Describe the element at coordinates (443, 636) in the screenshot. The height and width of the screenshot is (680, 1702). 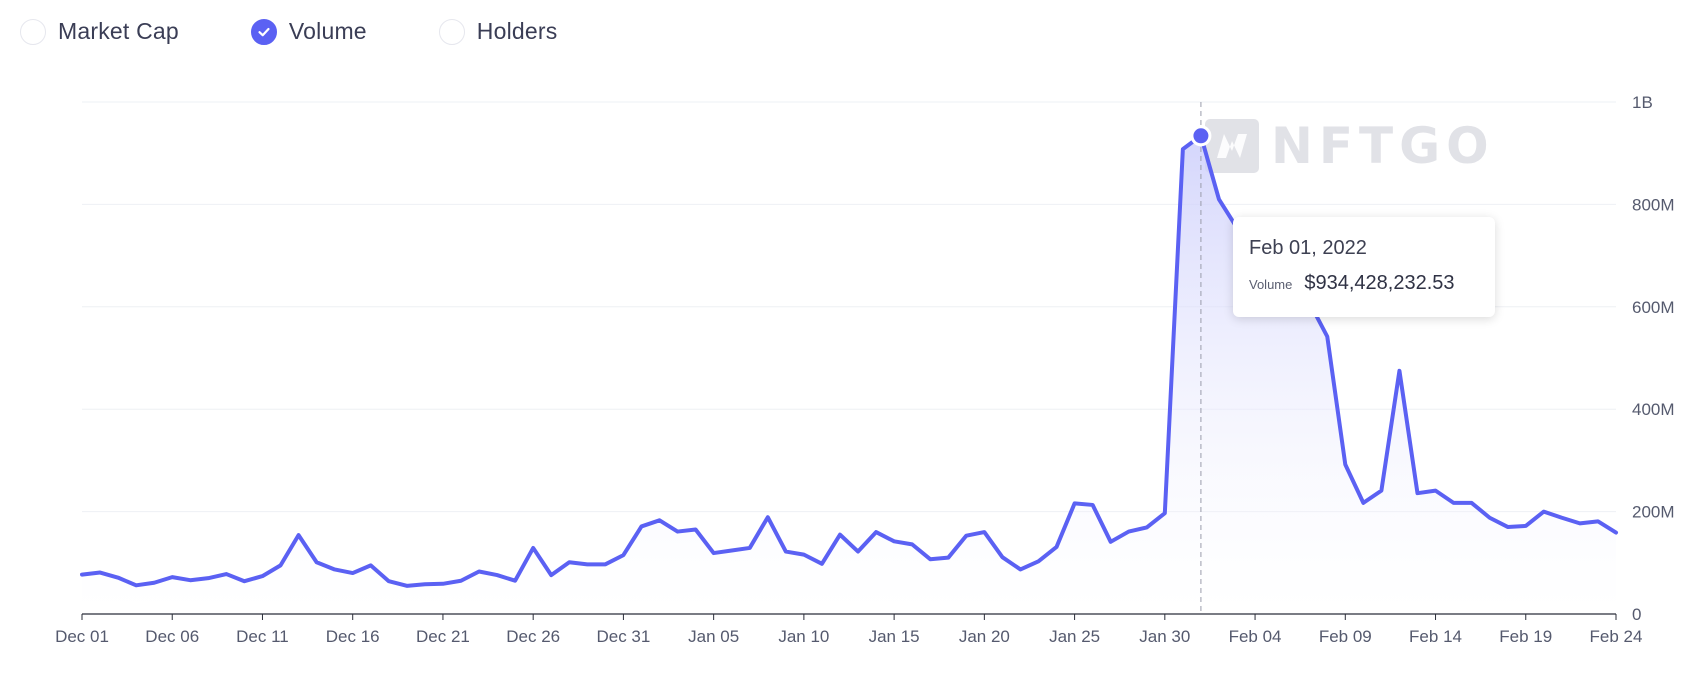
I see `x-tick-label: Dec 21` at that location.